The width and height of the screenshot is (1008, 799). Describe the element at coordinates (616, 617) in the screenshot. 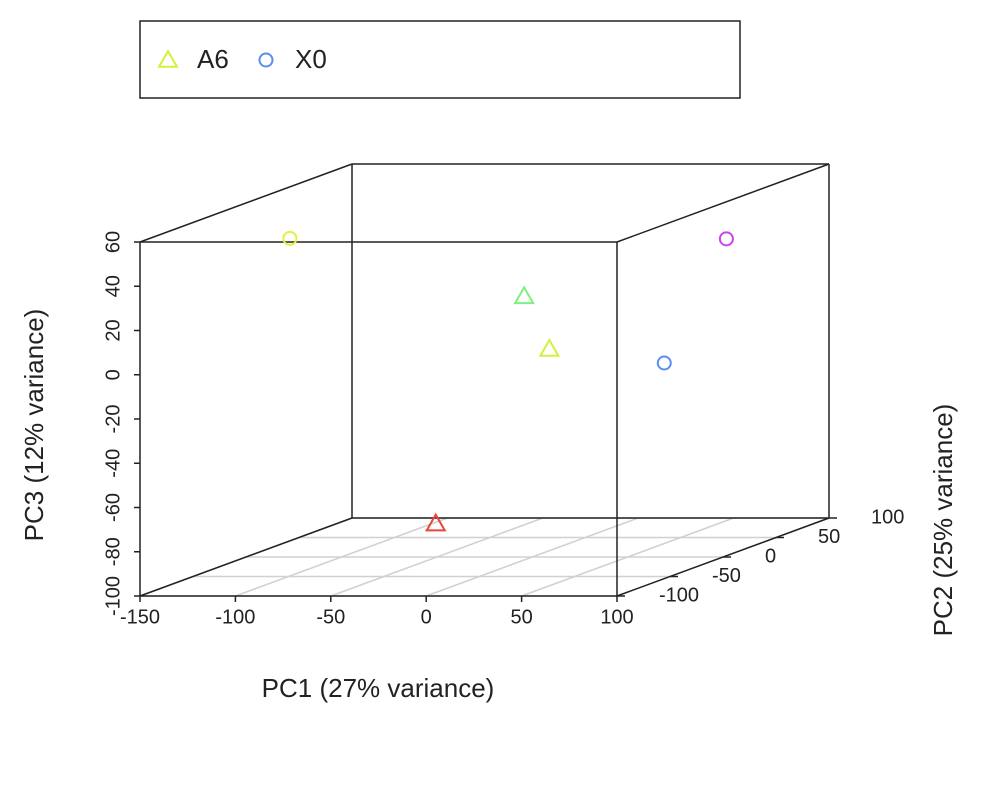

I see `x-tick-label: 100` at that location.